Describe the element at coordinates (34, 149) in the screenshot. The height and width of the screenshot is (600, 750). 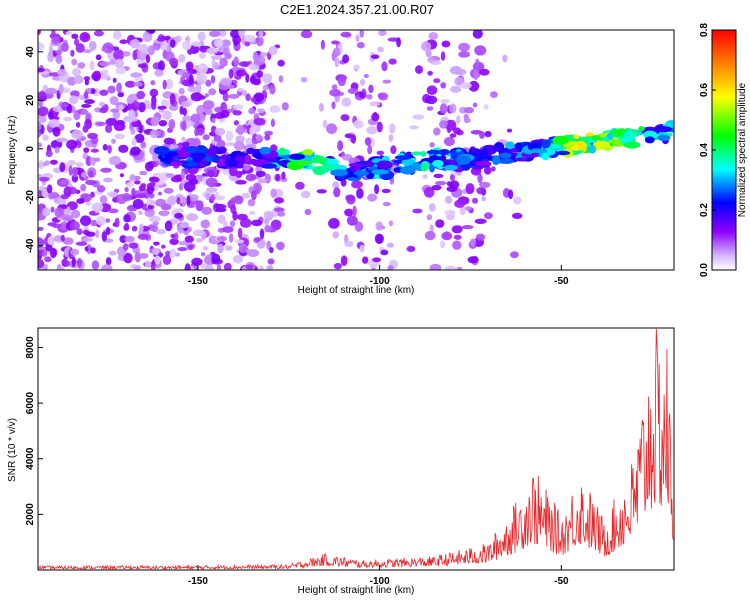
I see `spectrogram-y-ticks: -40 -20 0 20 40` at that location.